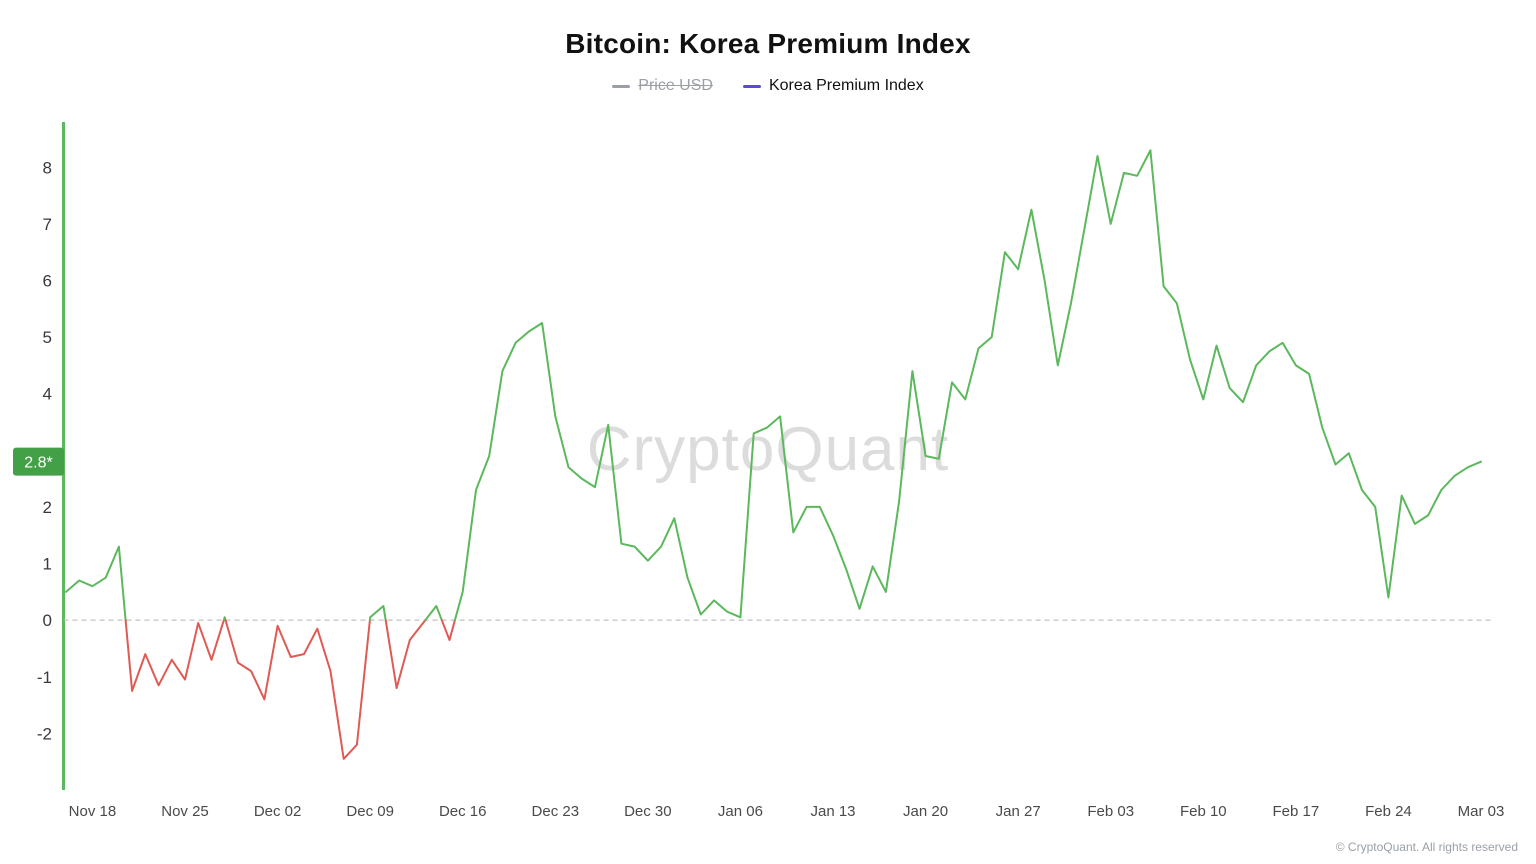  What do you see at coordinates (556, 811) in the screenshot?
I see `x-tick-label: Dec 23` at bounding box center [556, 811].